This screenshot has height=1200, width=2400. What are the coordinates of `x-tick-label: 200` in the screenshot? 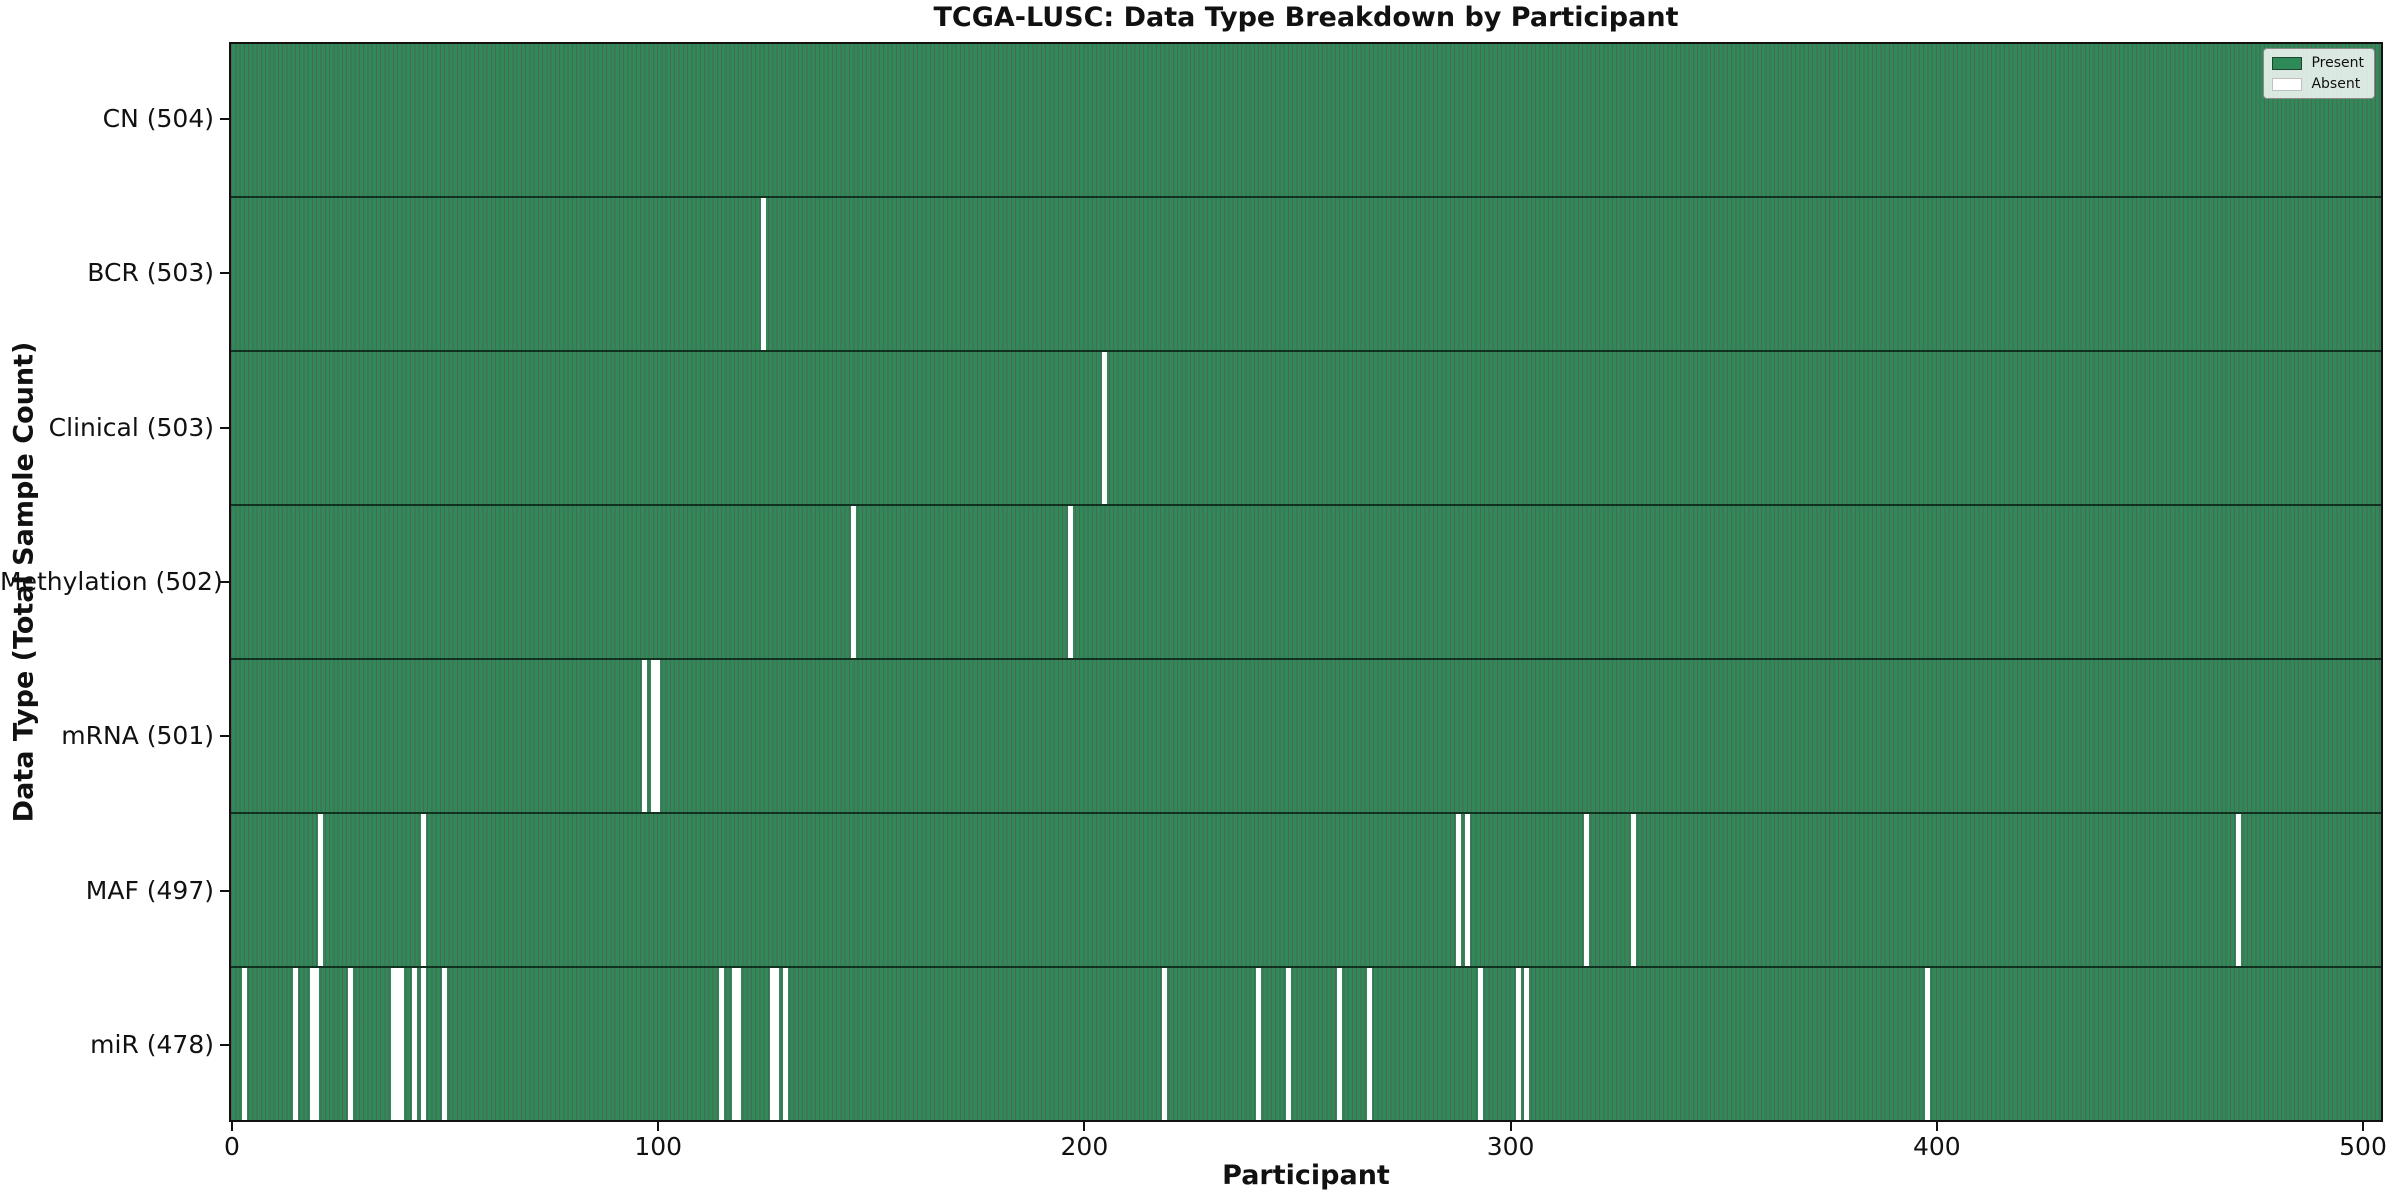 It's located at (1084, 1146).